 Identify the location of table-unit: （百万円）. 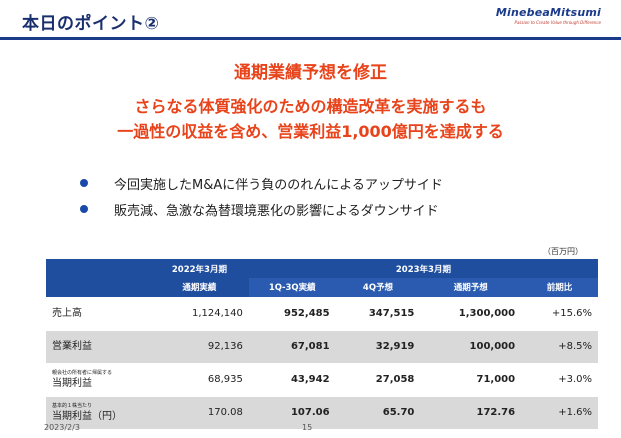
(563, 251).